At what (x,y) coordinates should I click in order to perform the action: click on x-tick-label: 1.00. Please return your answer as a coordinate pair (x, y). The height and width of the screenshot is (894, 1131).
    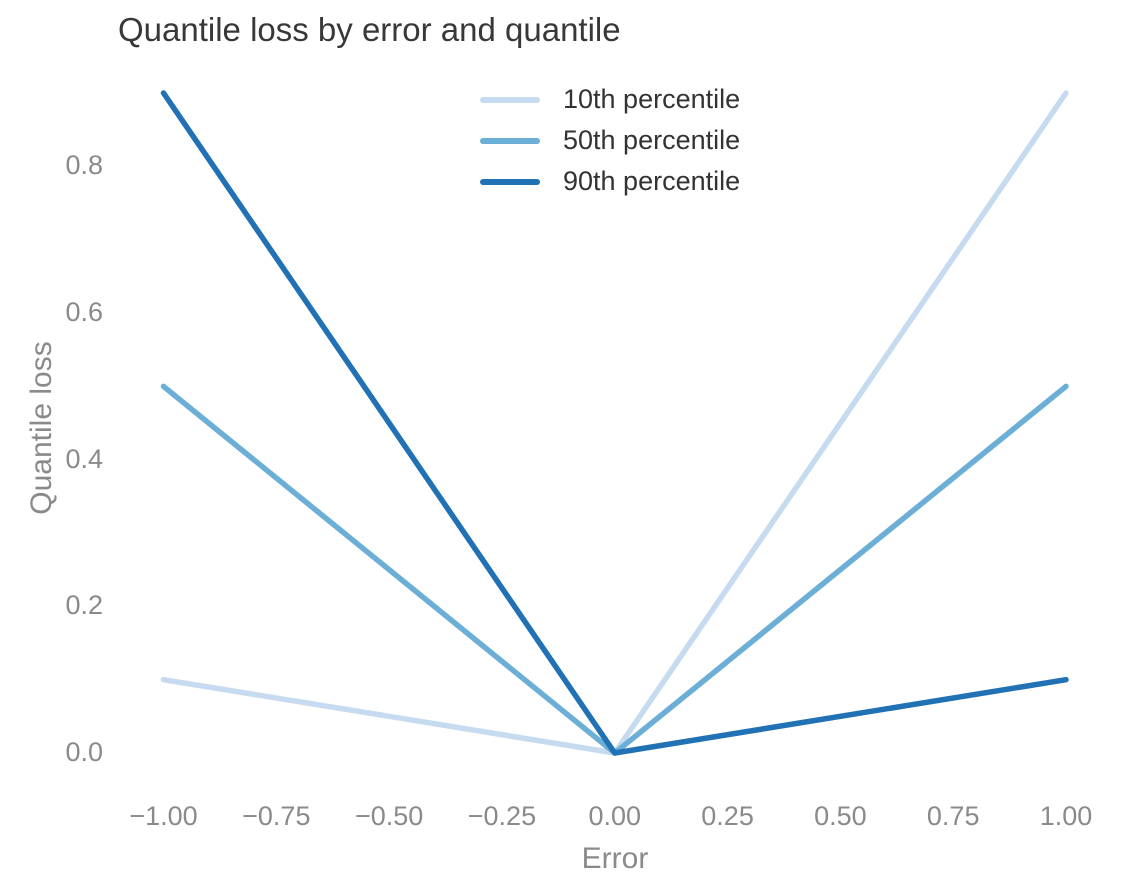
    Looking at the image, I should click on (1066, 816).